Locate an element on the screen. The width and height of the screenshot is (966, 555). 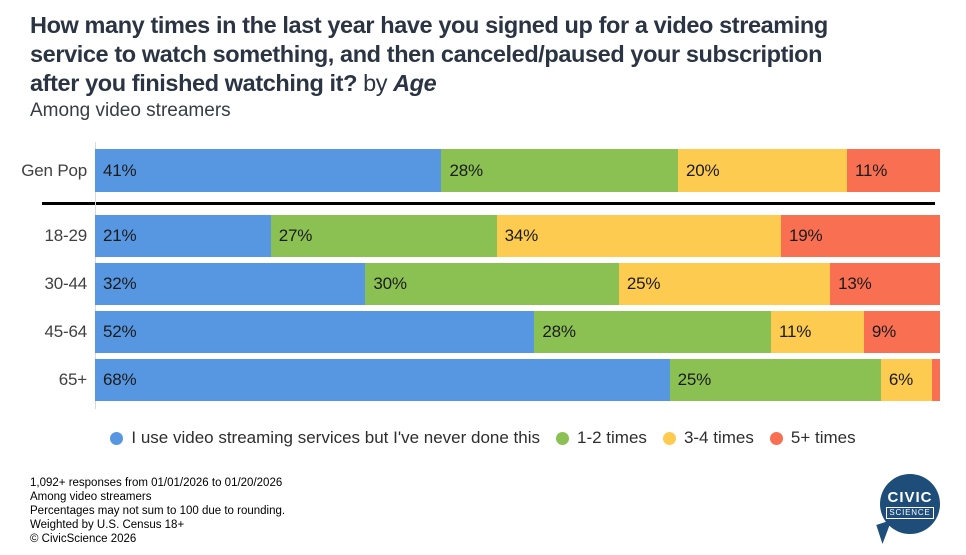
bar-segment: 19% is located at coordinates (860, 236).